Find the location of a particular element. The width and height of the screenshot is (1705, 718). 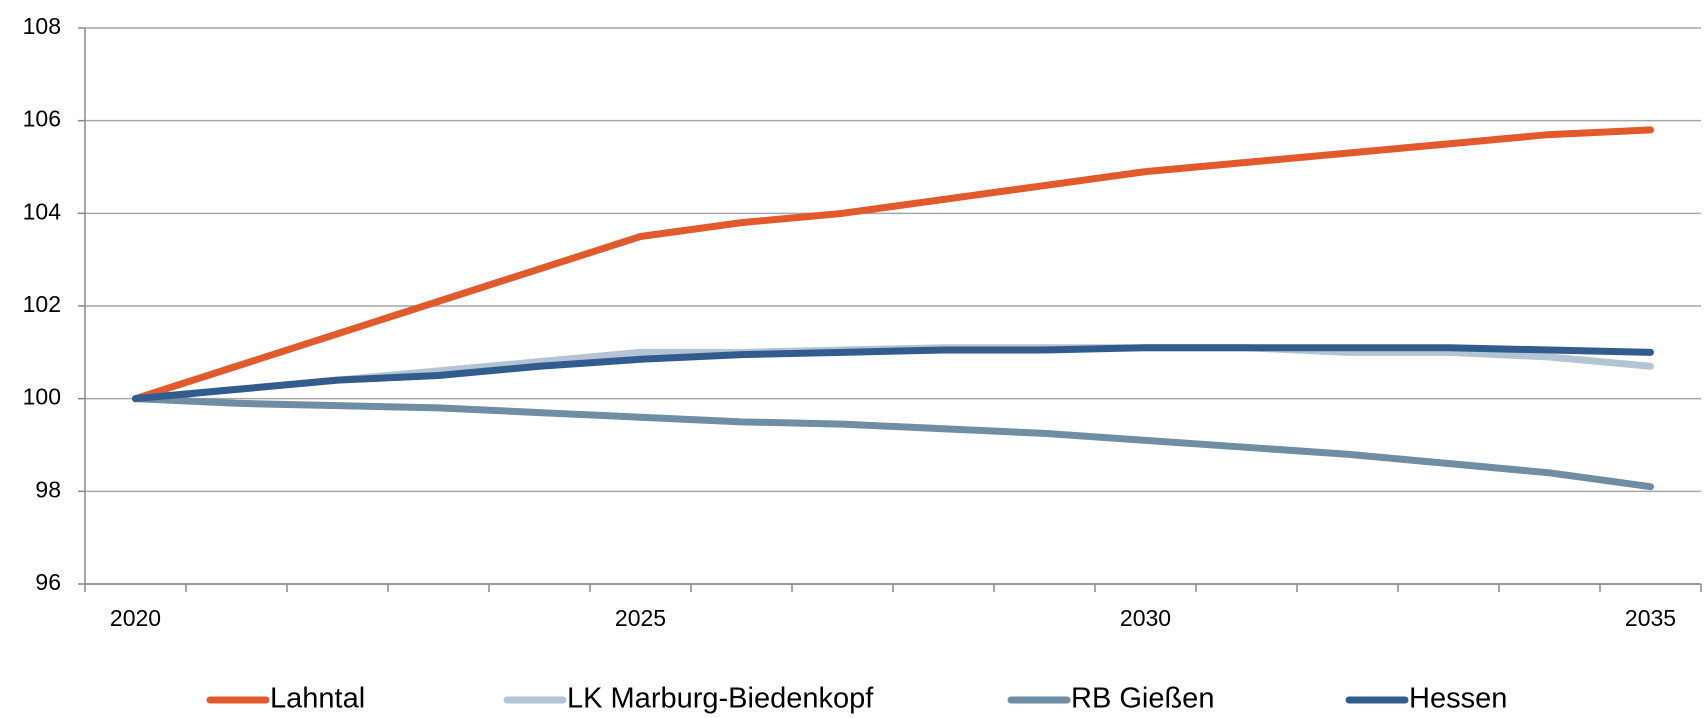

y-tick-label: 108 is located at coordinates (42, 26).